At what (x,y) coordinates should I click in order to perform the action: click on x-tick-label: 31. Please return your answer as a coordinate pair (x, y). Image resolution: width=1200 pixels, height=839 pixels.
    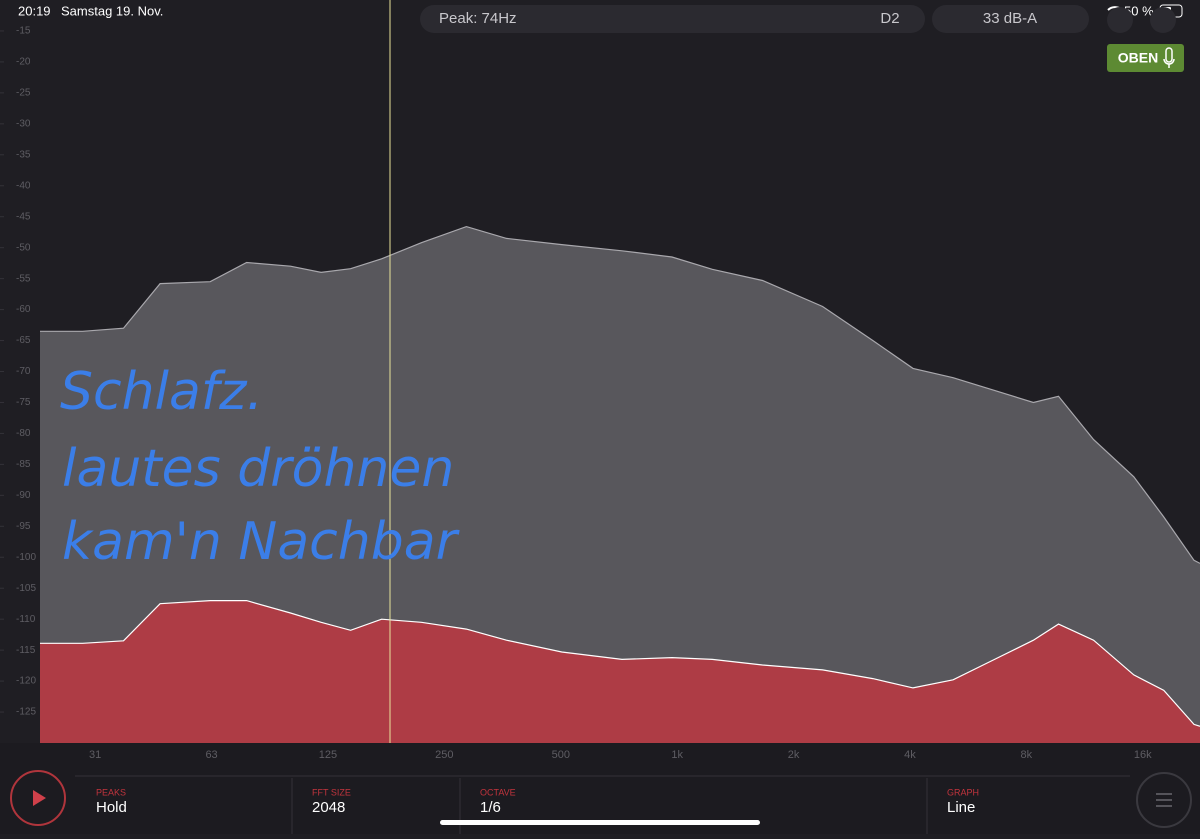
    Looking at the image, I should click on (95, 755).